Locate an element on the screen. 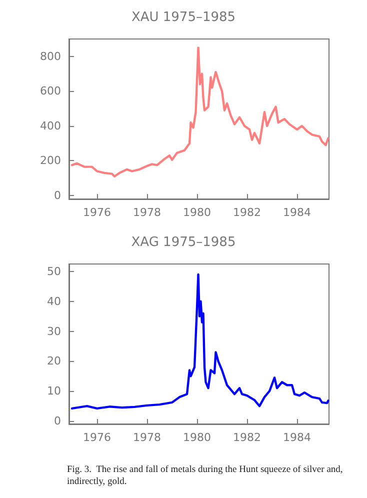  chart-title: XAU 1975–1985 is located at coordinates (183, 17).